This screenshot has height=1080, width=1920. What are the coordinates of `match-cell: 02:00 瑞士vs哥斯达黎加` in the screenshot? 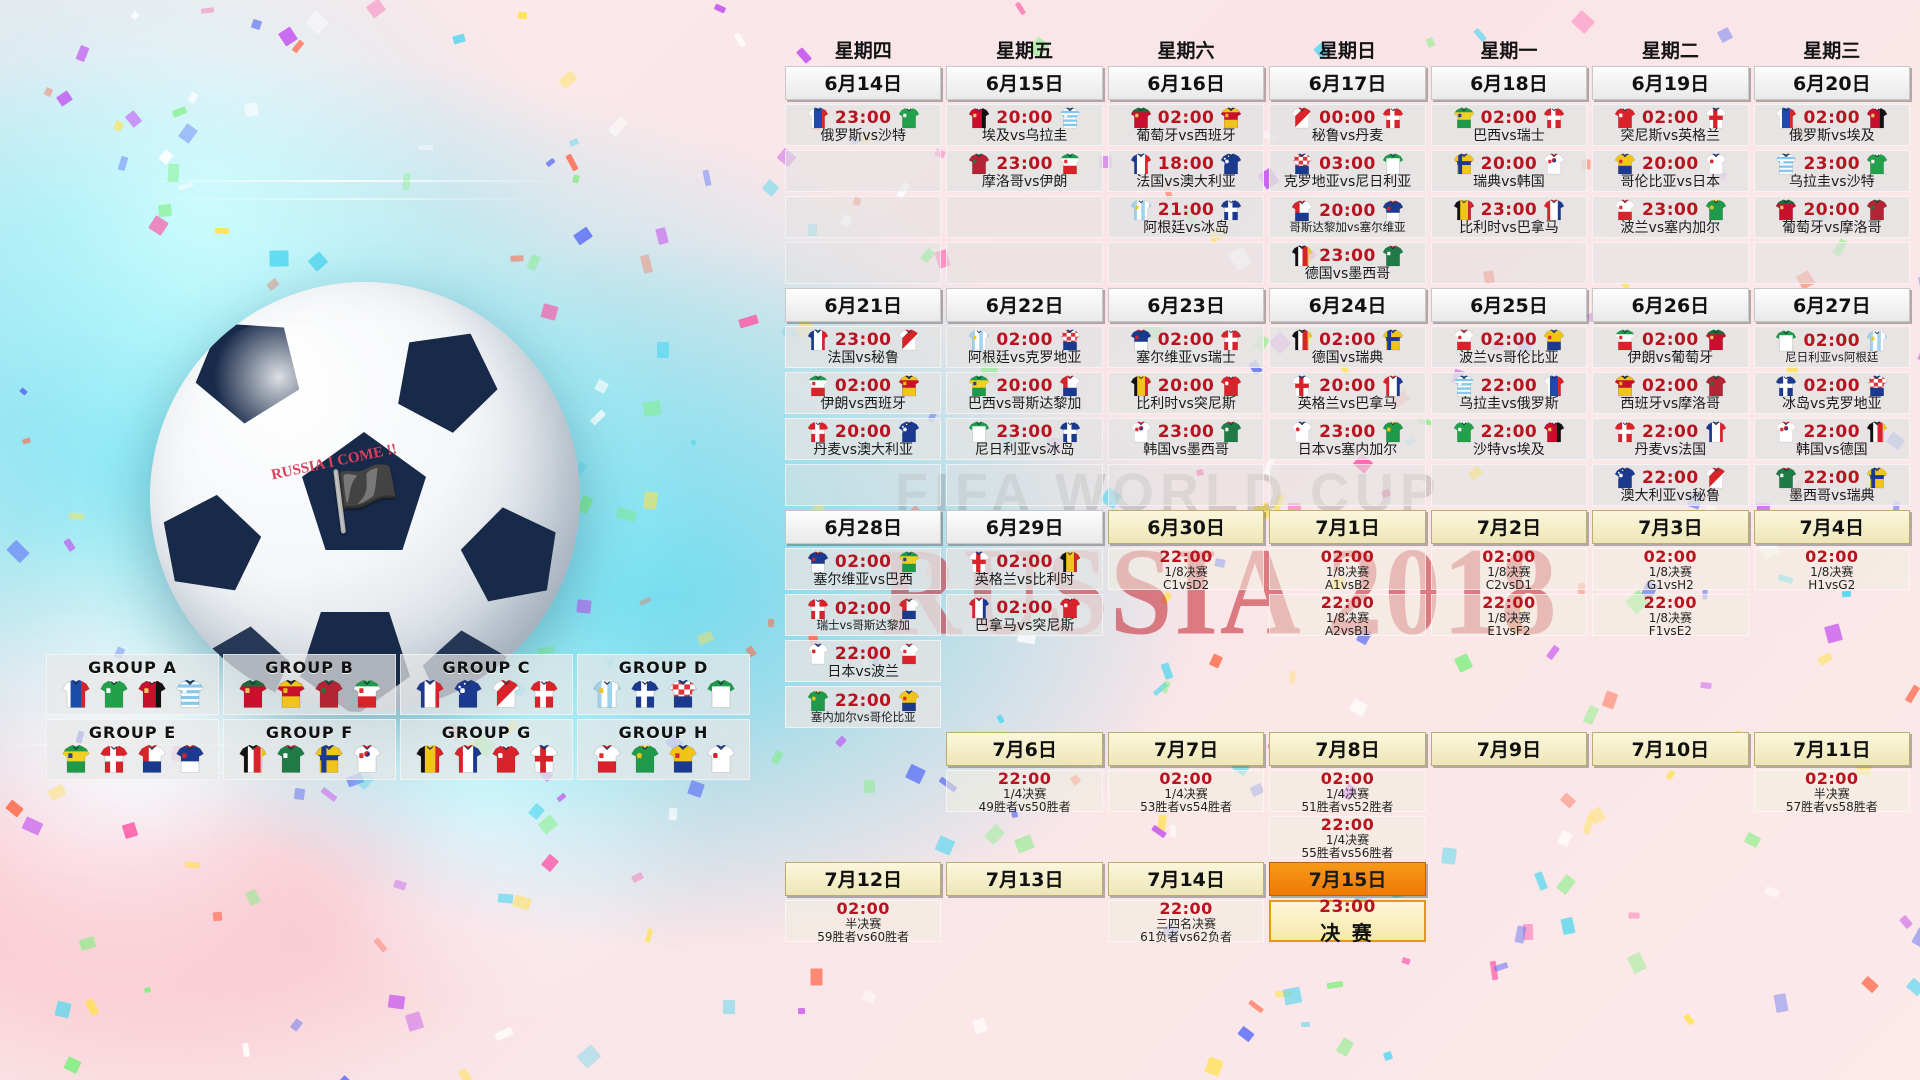 It's located at (863, 615).